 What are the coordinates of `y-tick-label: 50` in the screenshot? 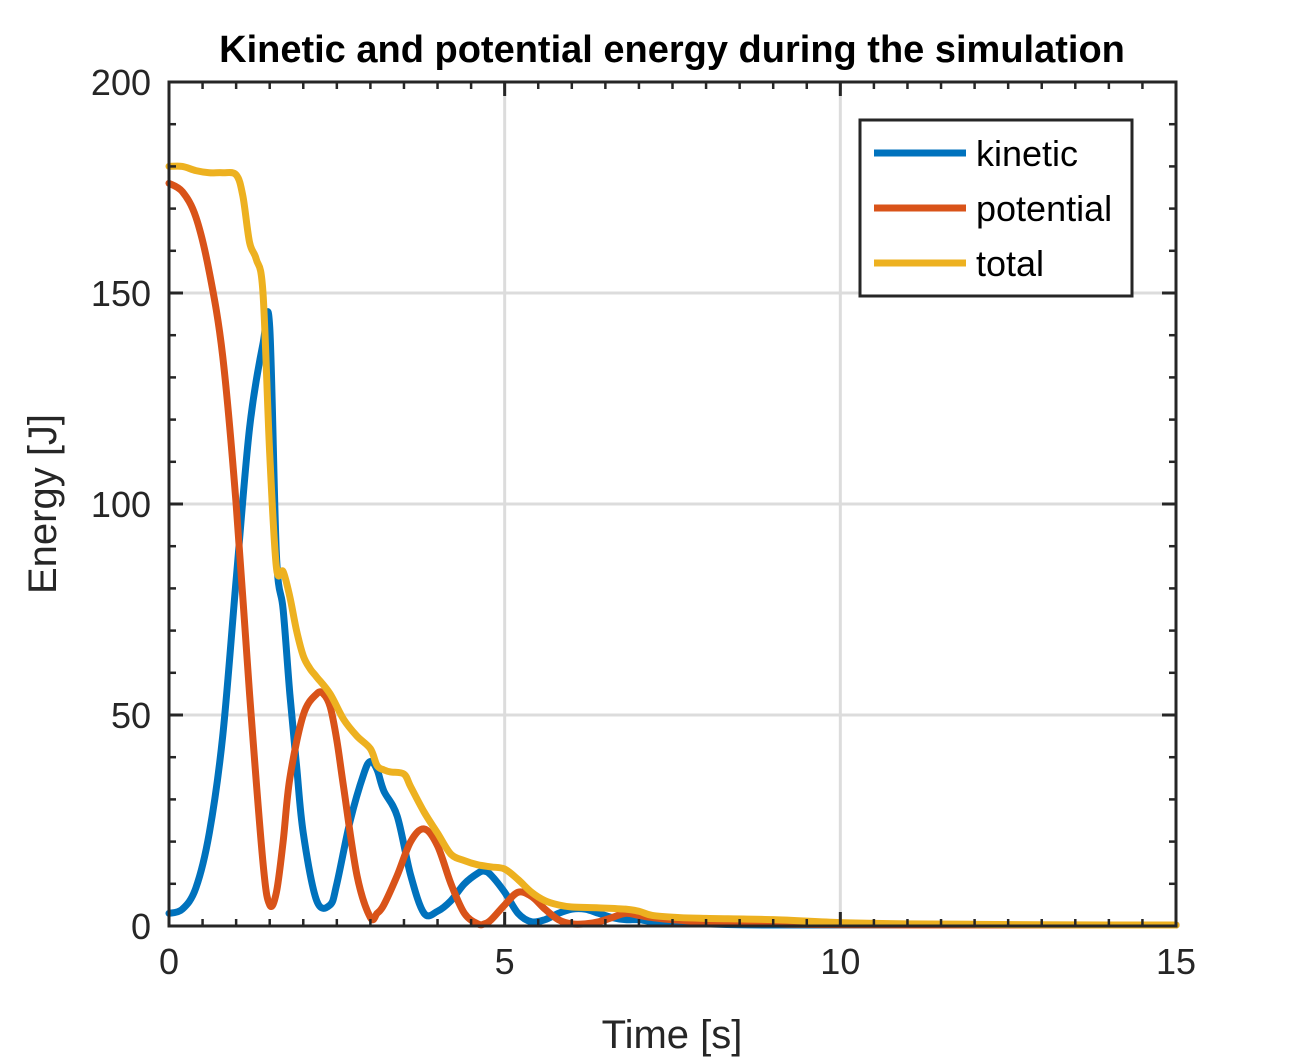 It's located at (131, 715).